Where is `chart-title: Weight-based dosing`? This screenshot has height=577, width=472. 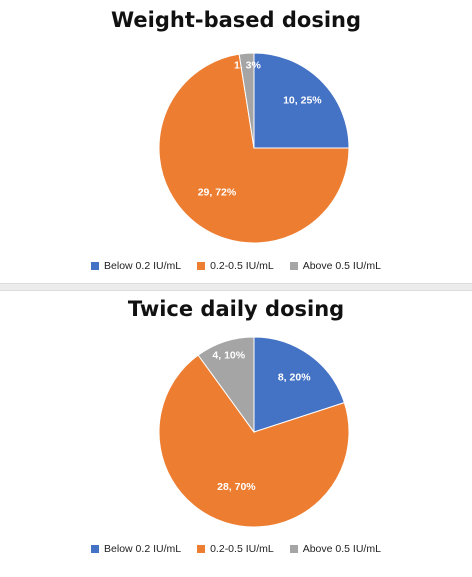
chart-title: Weight-based dosing is located at coordinates (236, 20).